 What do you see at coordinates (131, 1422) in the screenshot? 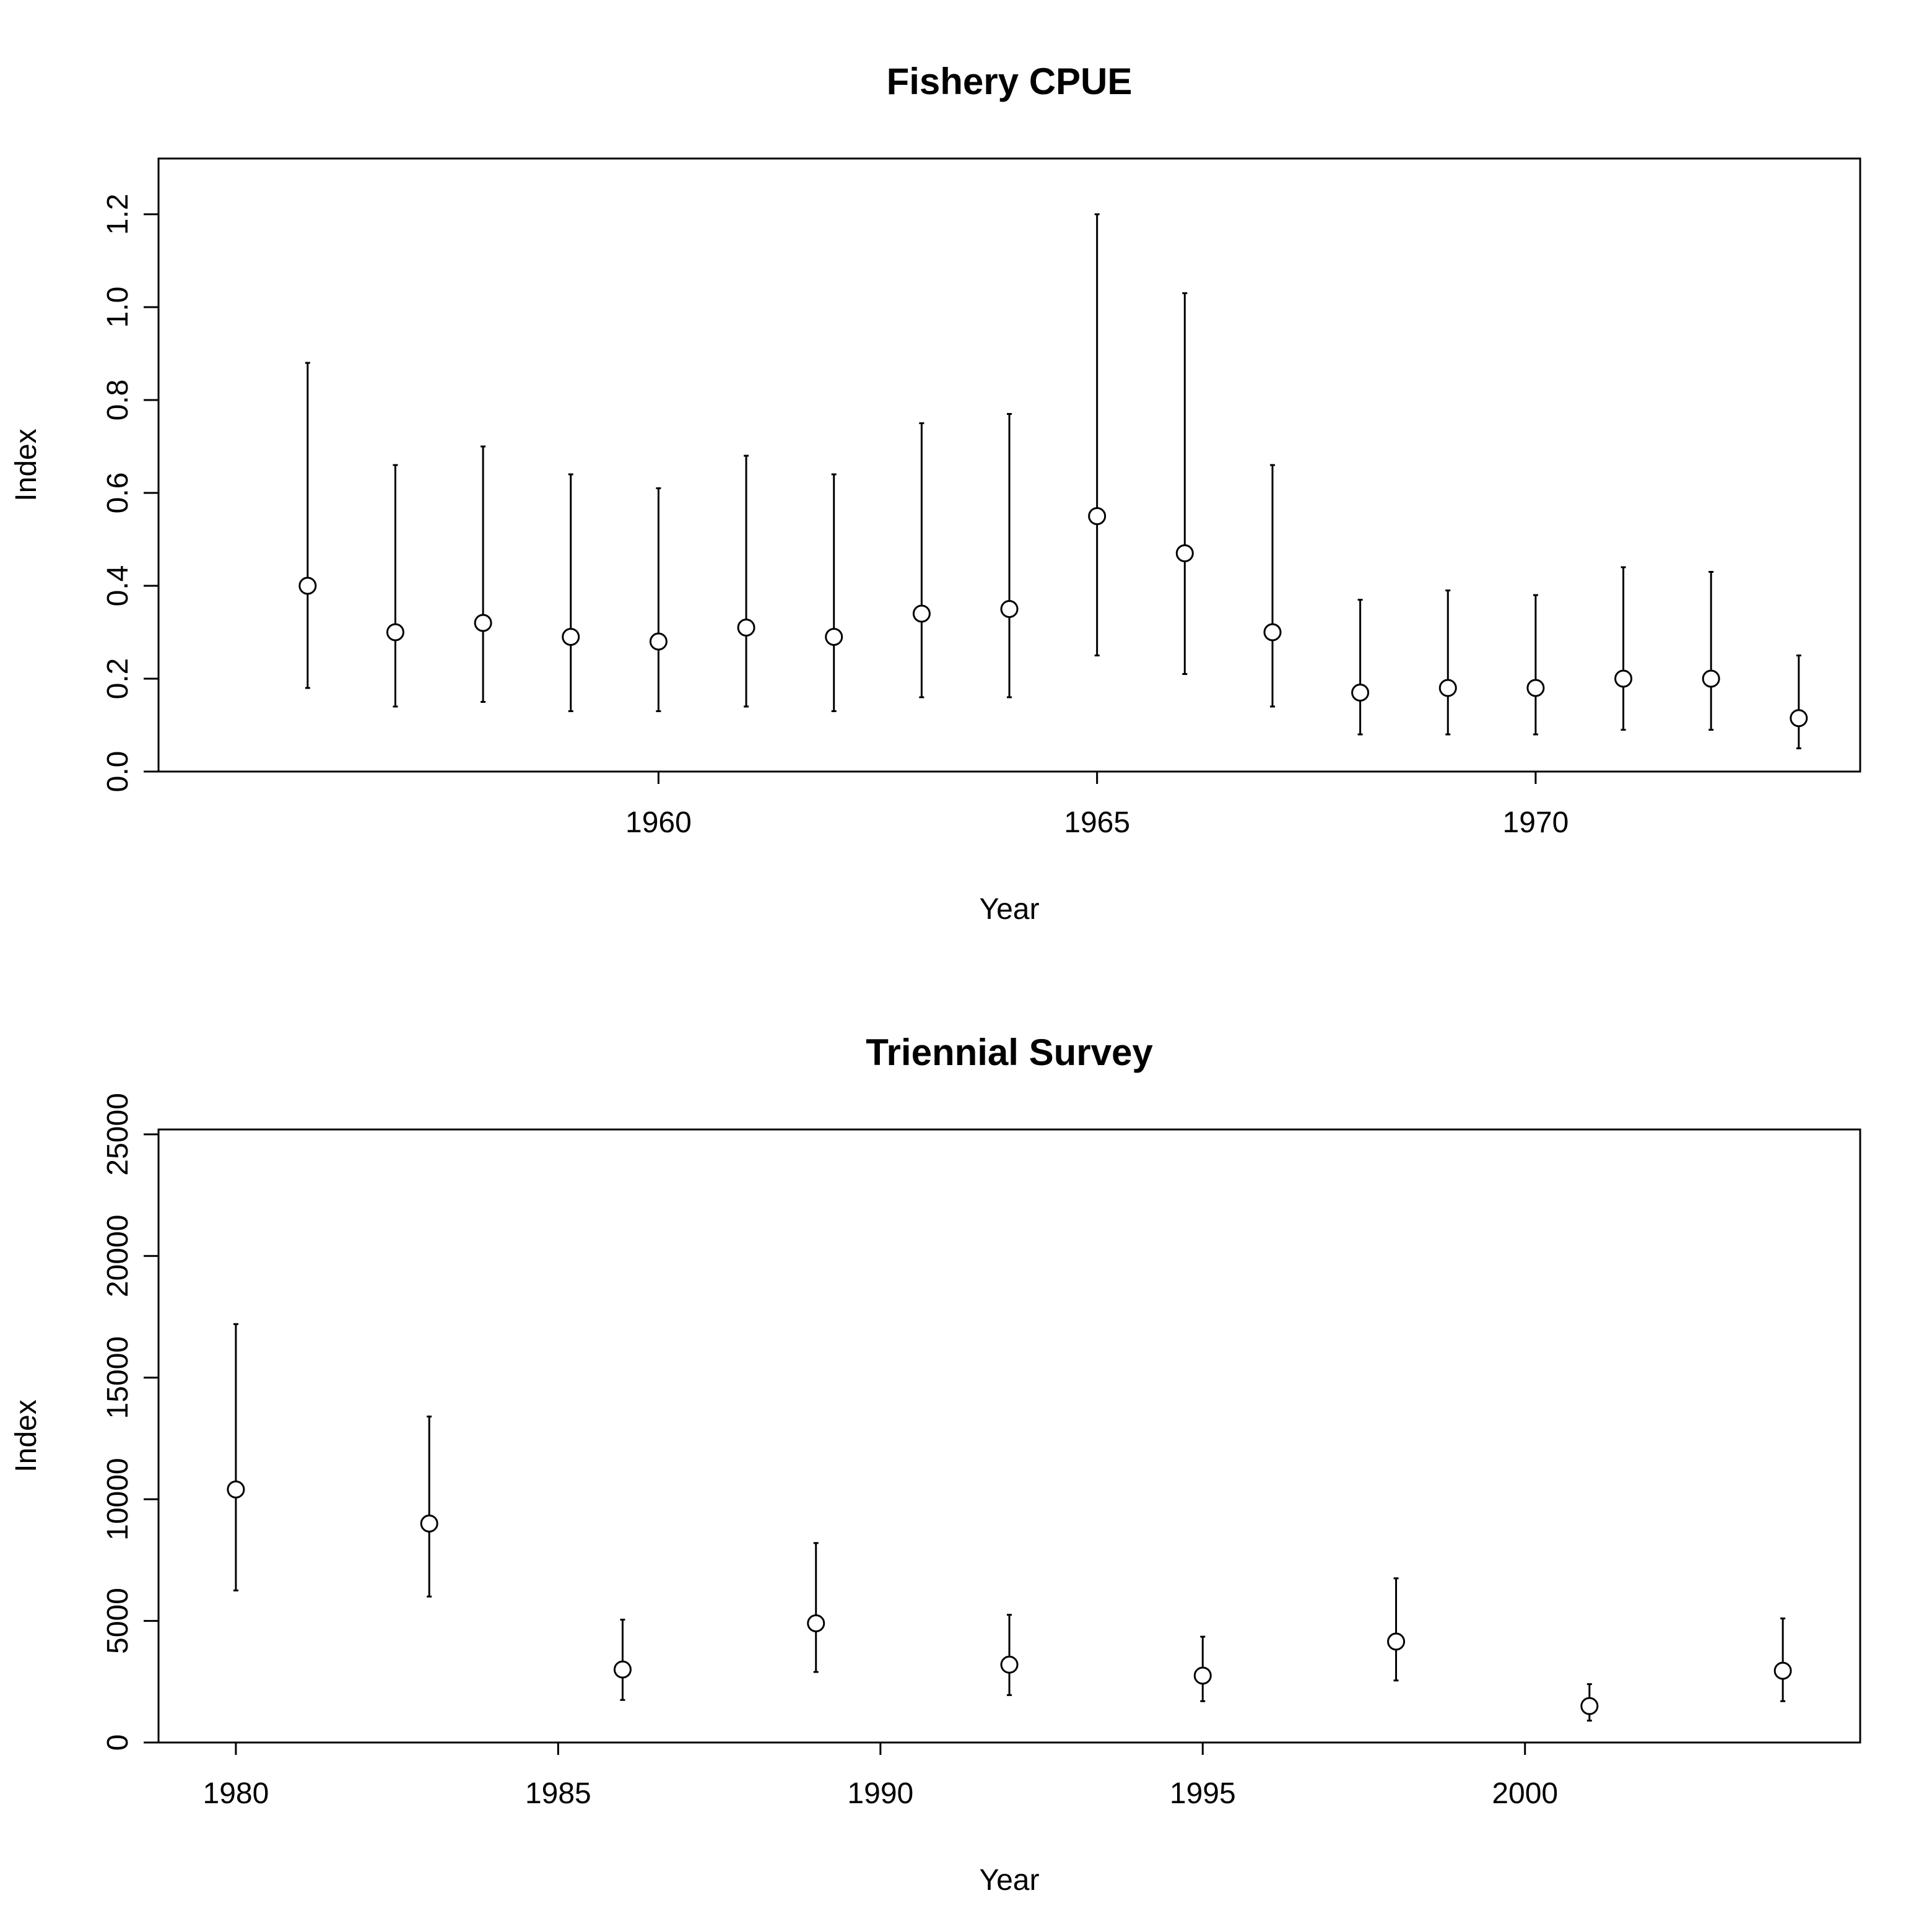
I see `y-axis: 0 5000 10000 15000 20000 25000` at bounding box center [131, 1422].